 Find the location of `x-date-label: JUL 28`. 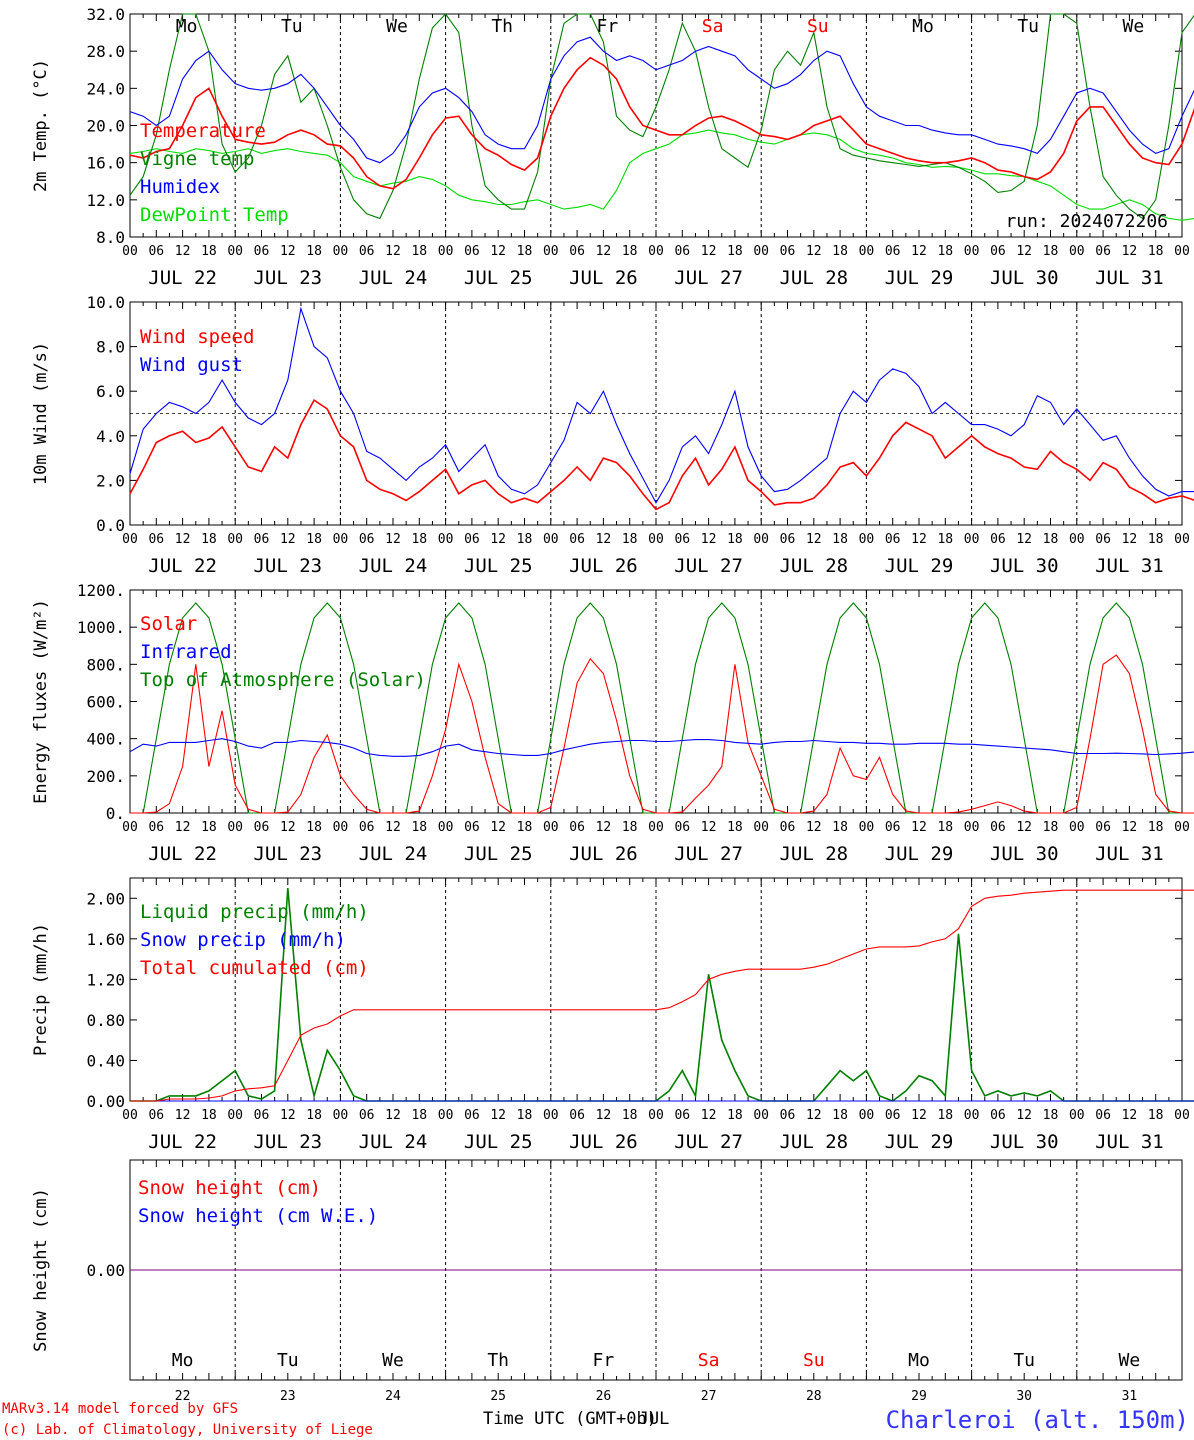

x-date-label: JUL 28 is located at coordinates (813, 1142).